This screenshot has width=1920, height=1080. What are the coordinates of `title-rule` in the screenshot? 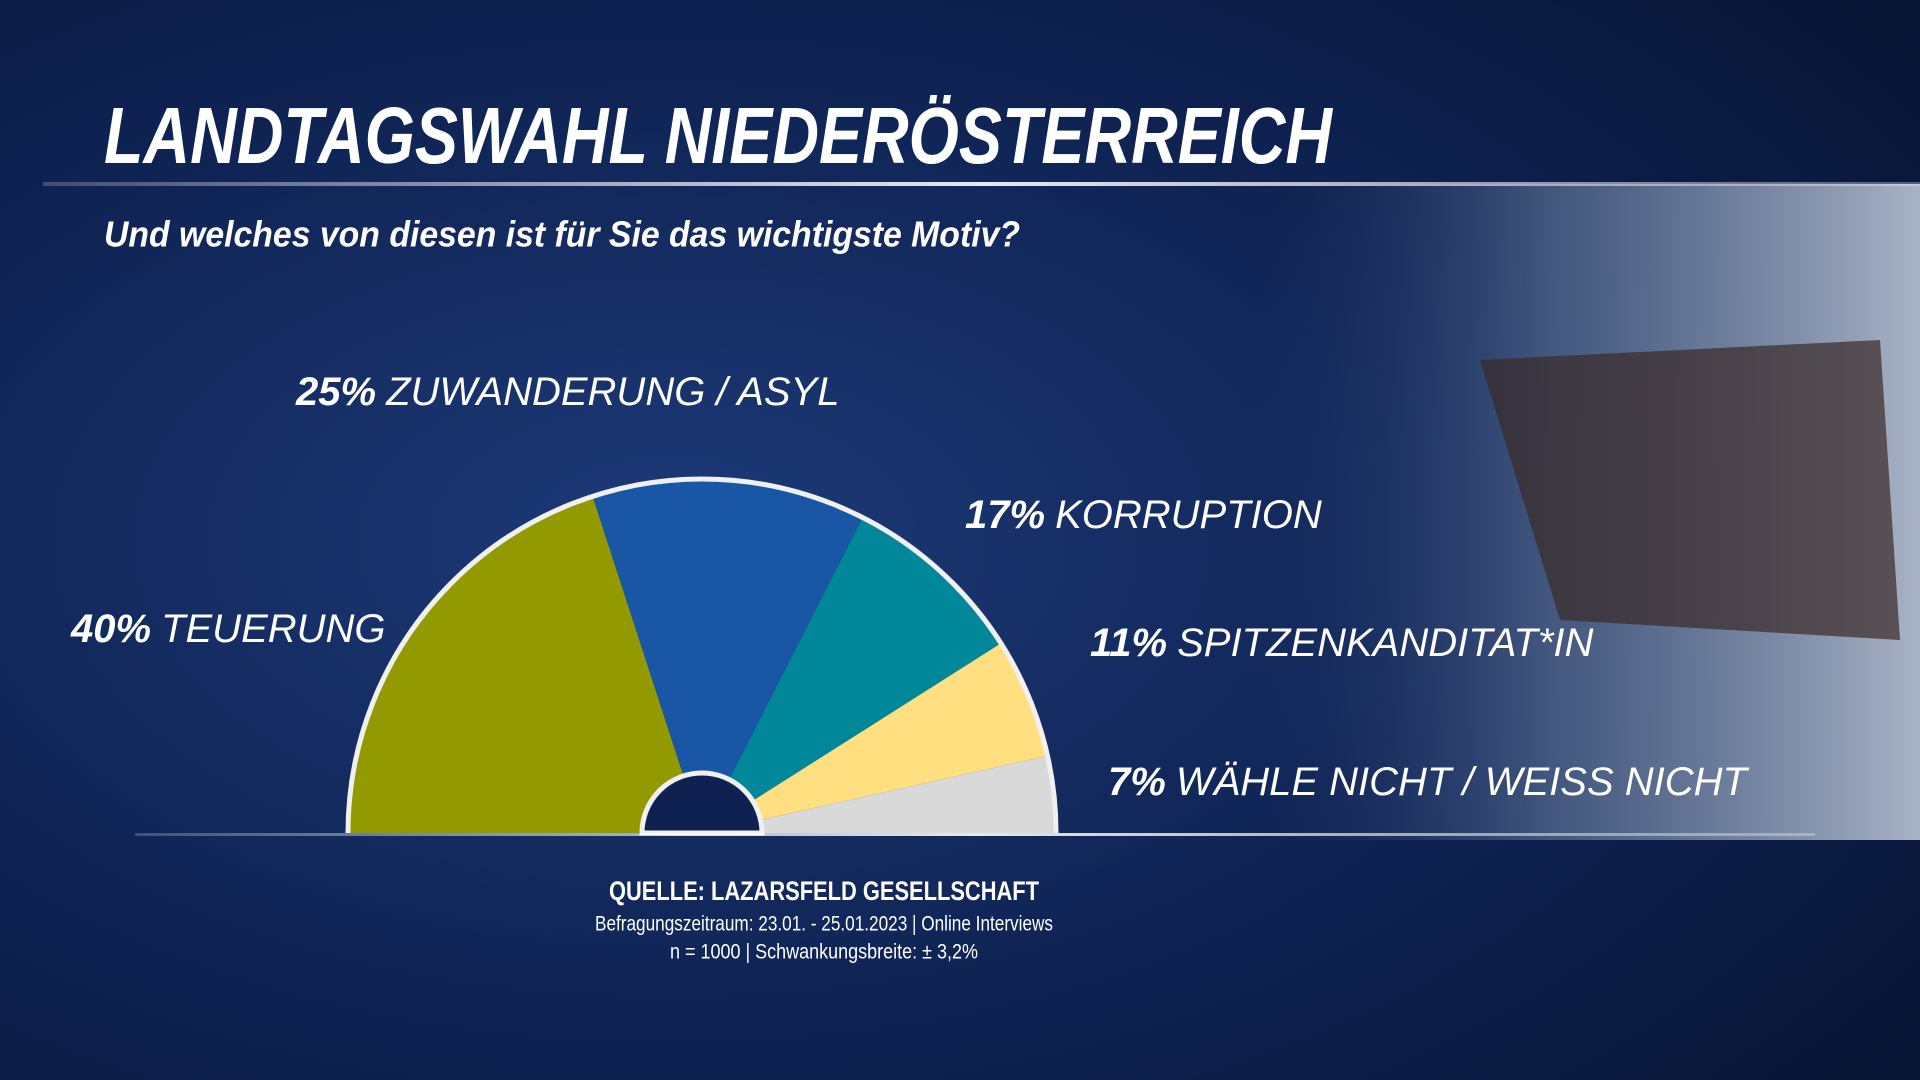 It's located at (981, 184).